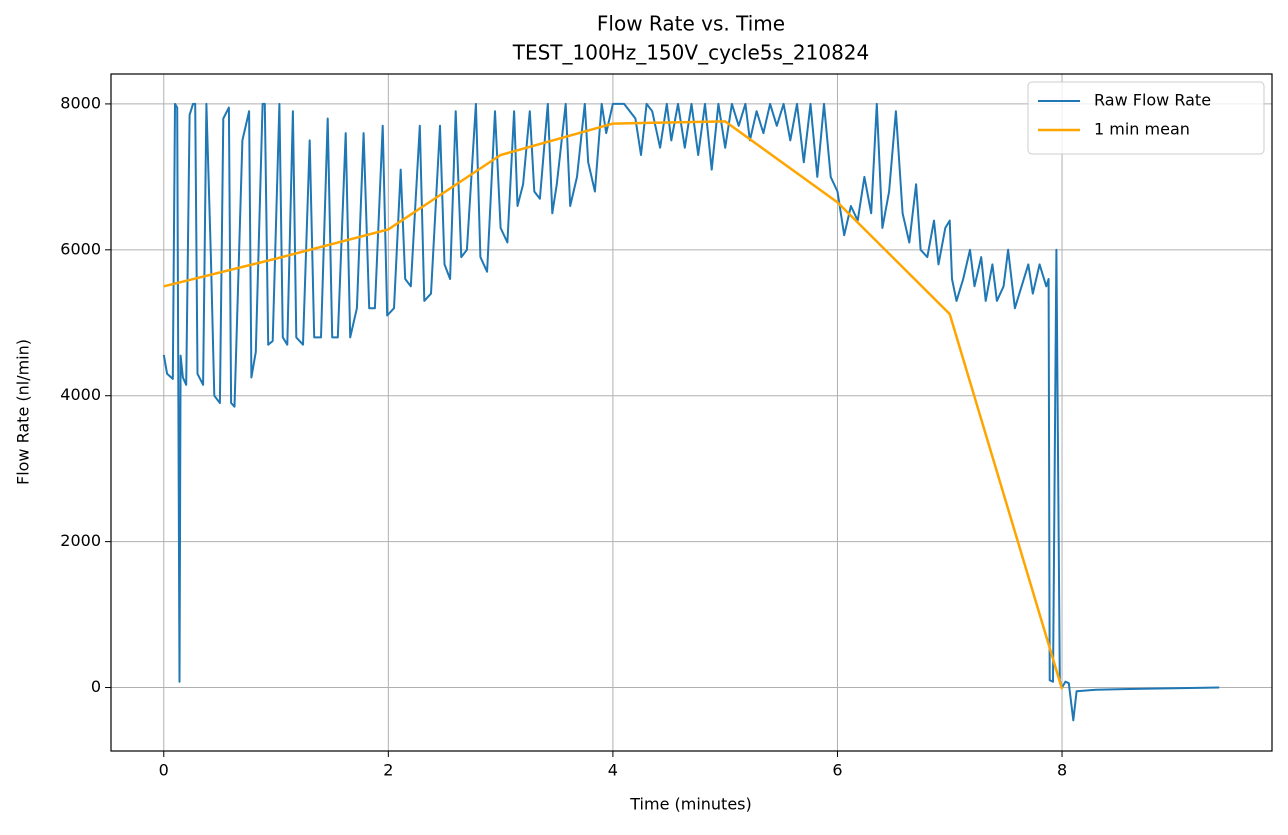  I want to click on legend-label: Raw Flow Rate, so click(1152, 100).